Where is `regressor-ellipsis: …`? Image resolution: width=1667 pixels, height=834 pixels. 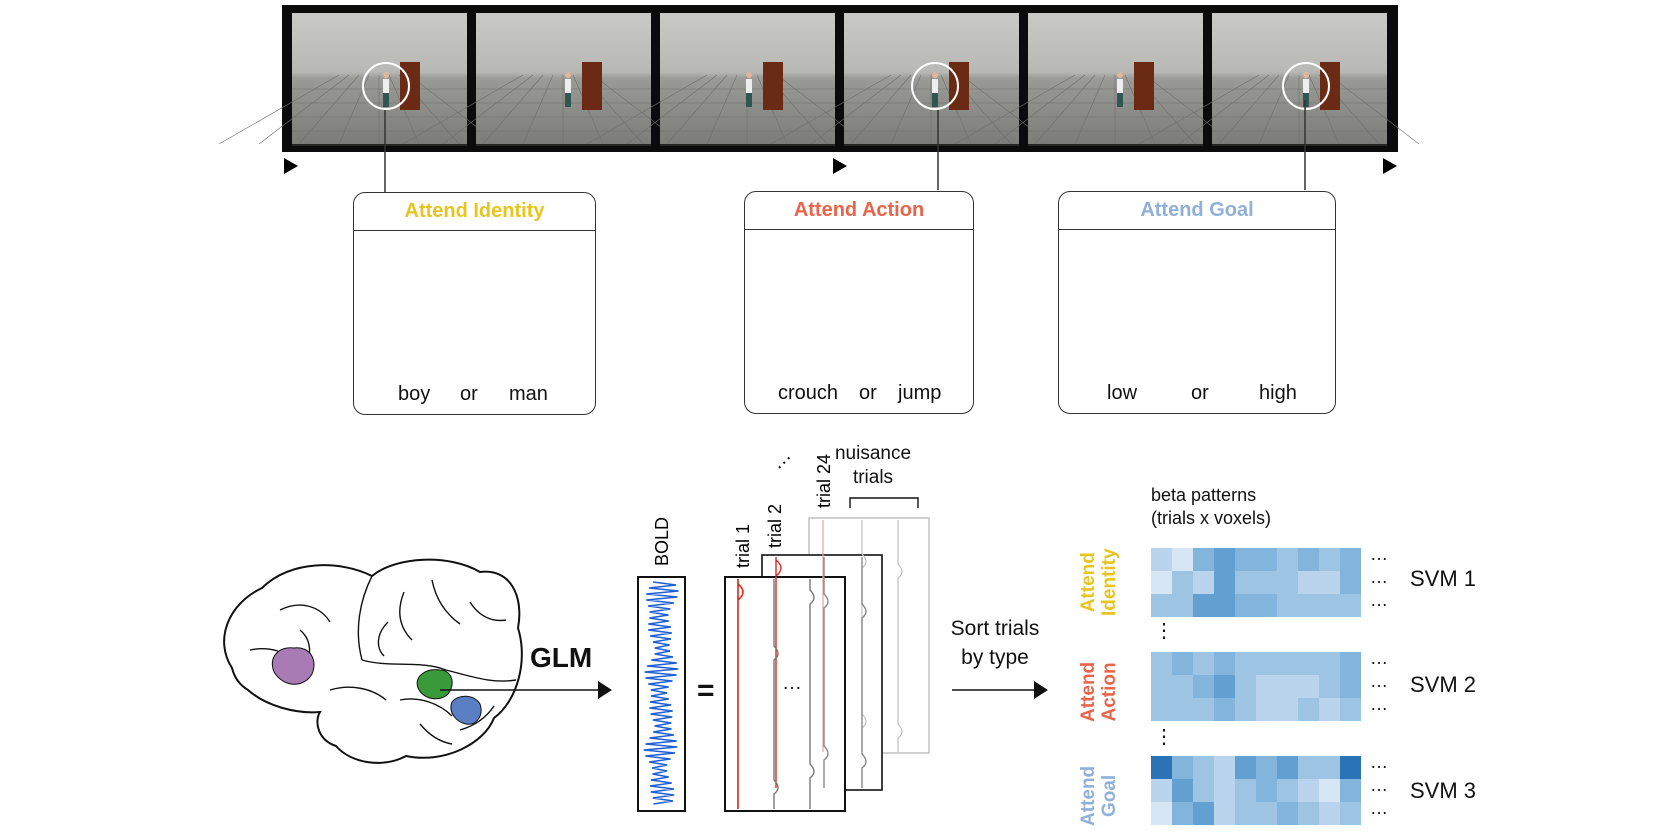 regressor-ellipsis: … is located at coordinates (792, 683).